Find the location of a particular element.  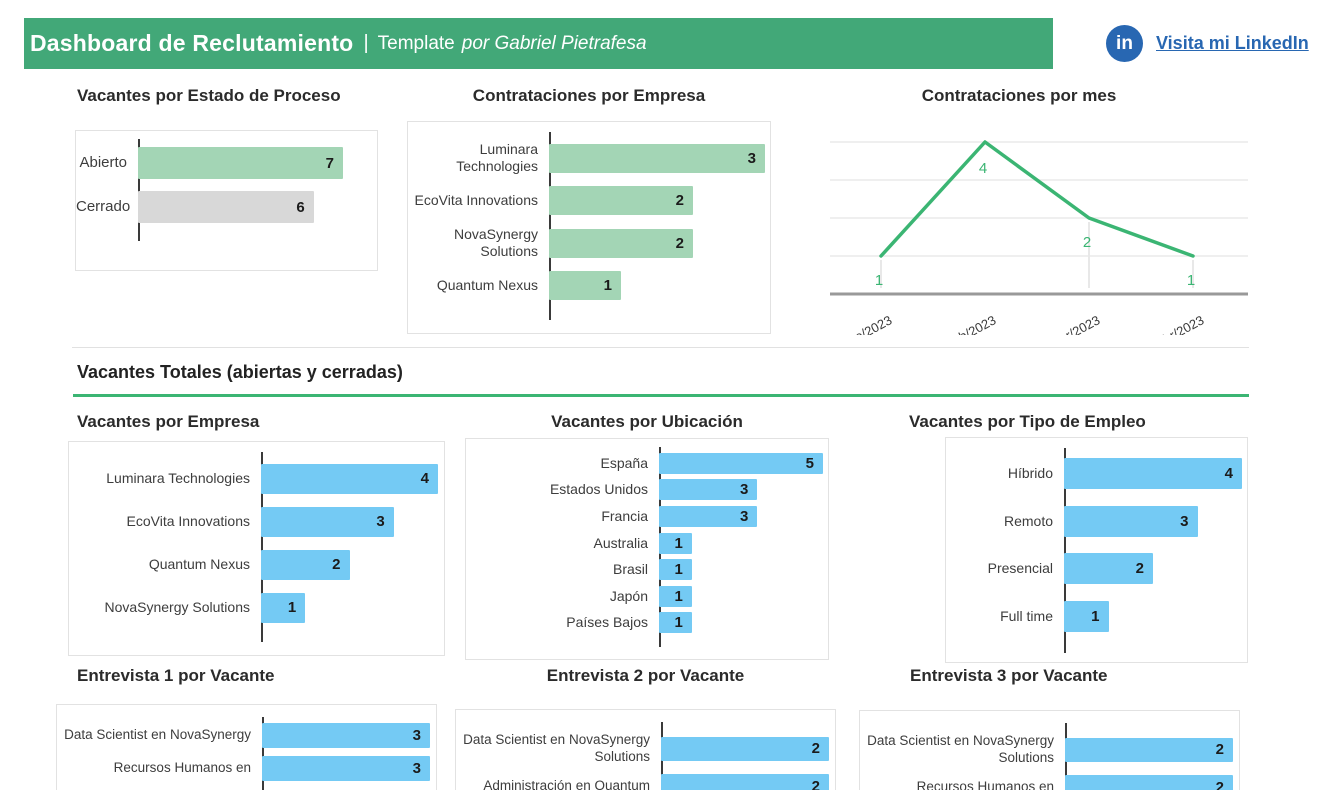

bar: 5 is located at coordinates (741, 463).